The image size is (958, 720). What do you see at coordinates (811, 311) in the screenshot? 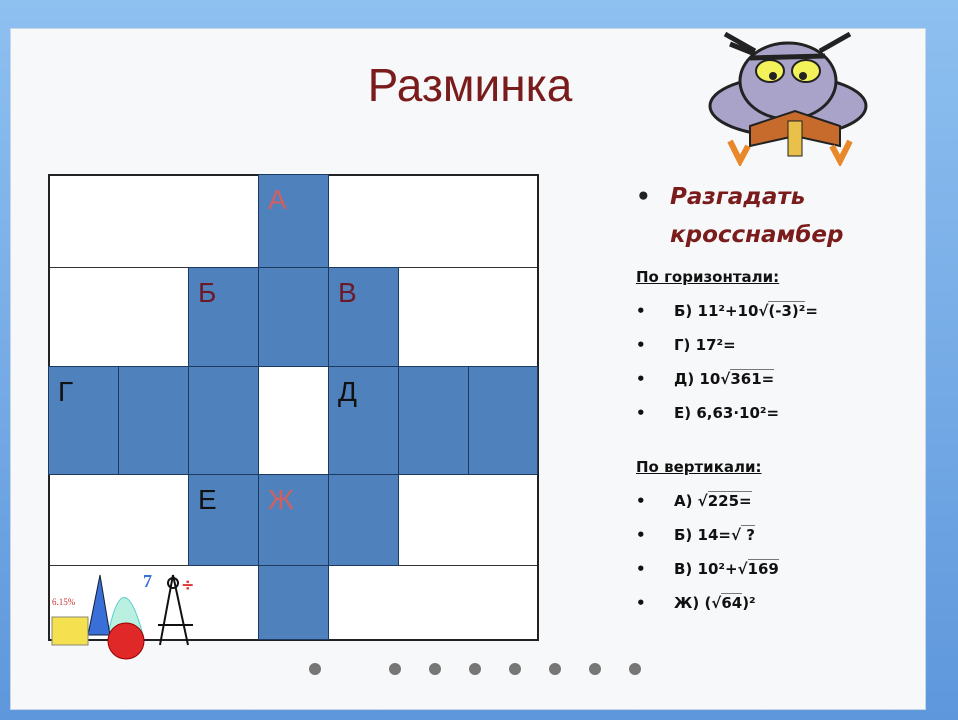
I see `clue-post: =` at bounding box center [811, 311].